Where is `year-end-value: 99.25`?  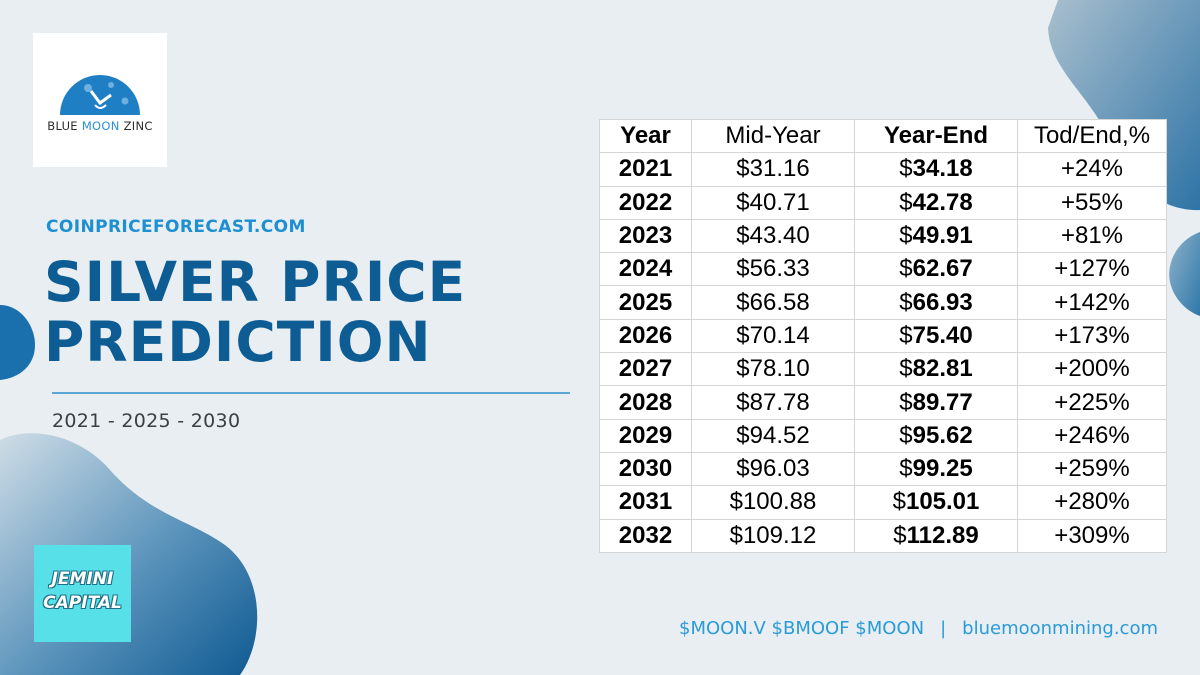 year-end-value: 99.25 is located at coordinates (942, 469).